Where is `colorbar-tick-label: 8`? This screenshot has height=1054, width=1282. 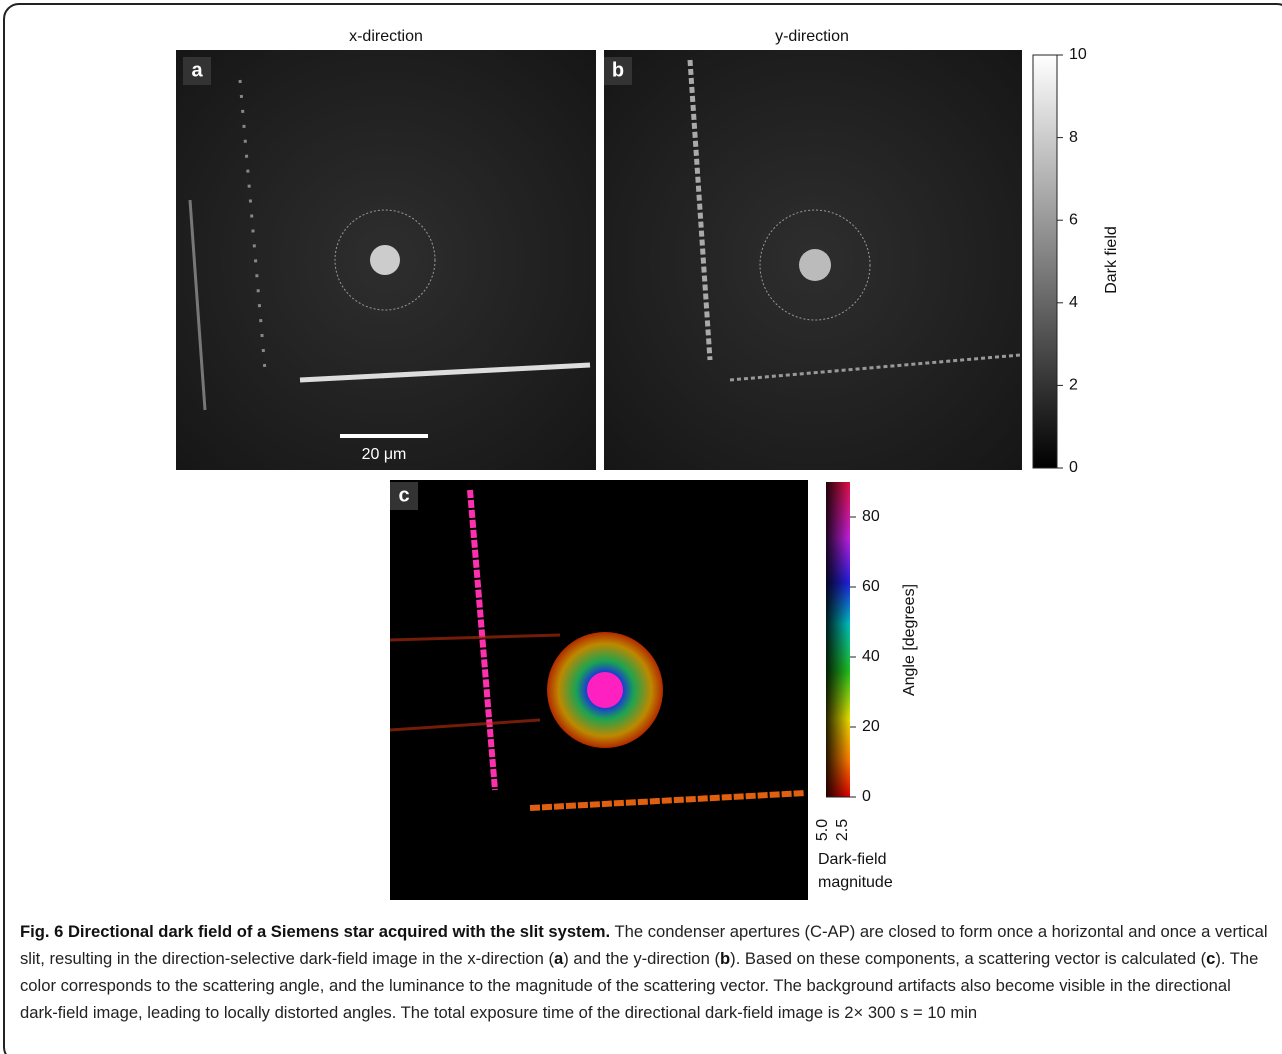
colorbar-tick-label: 8 is located at coordinates (1073, 137).